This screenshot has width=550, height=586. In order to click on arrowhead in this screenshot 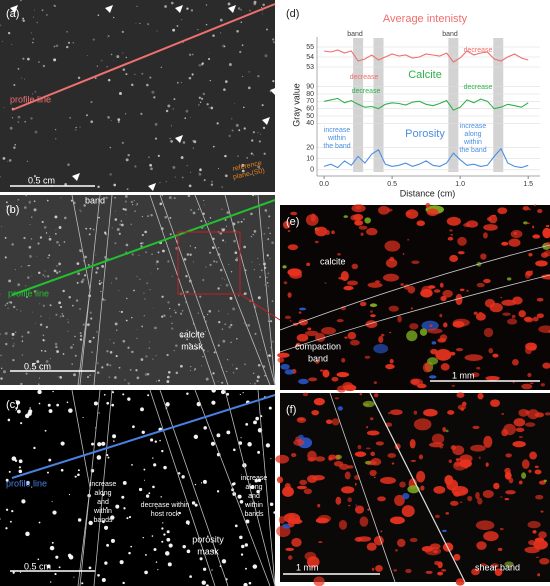, I will do `click(179, 139)`.